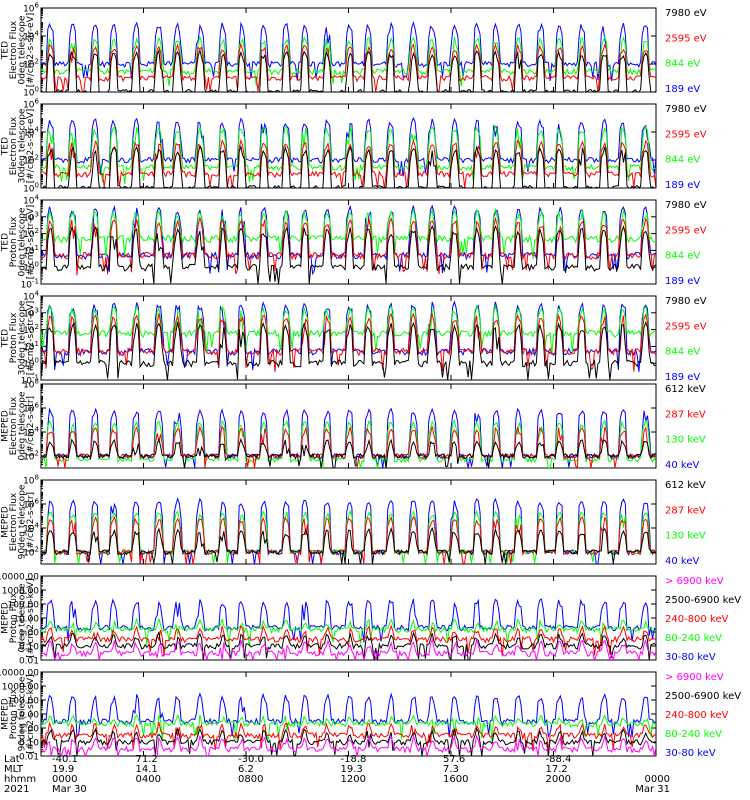  Describe the element at coordinates (682, 561) in the screenshot. I see `legend-entry: 40 keV` at that location.